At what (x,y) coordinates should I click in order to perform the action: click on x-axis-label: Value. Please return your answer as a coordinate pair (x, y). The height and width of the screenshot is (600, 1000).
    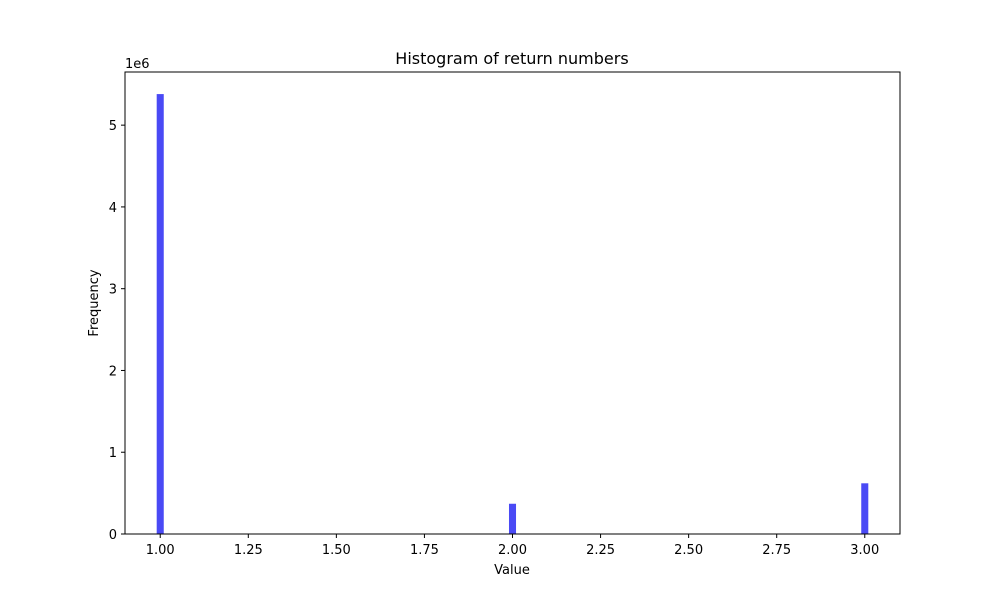
    Looking at the image, I should click on (512, 570).